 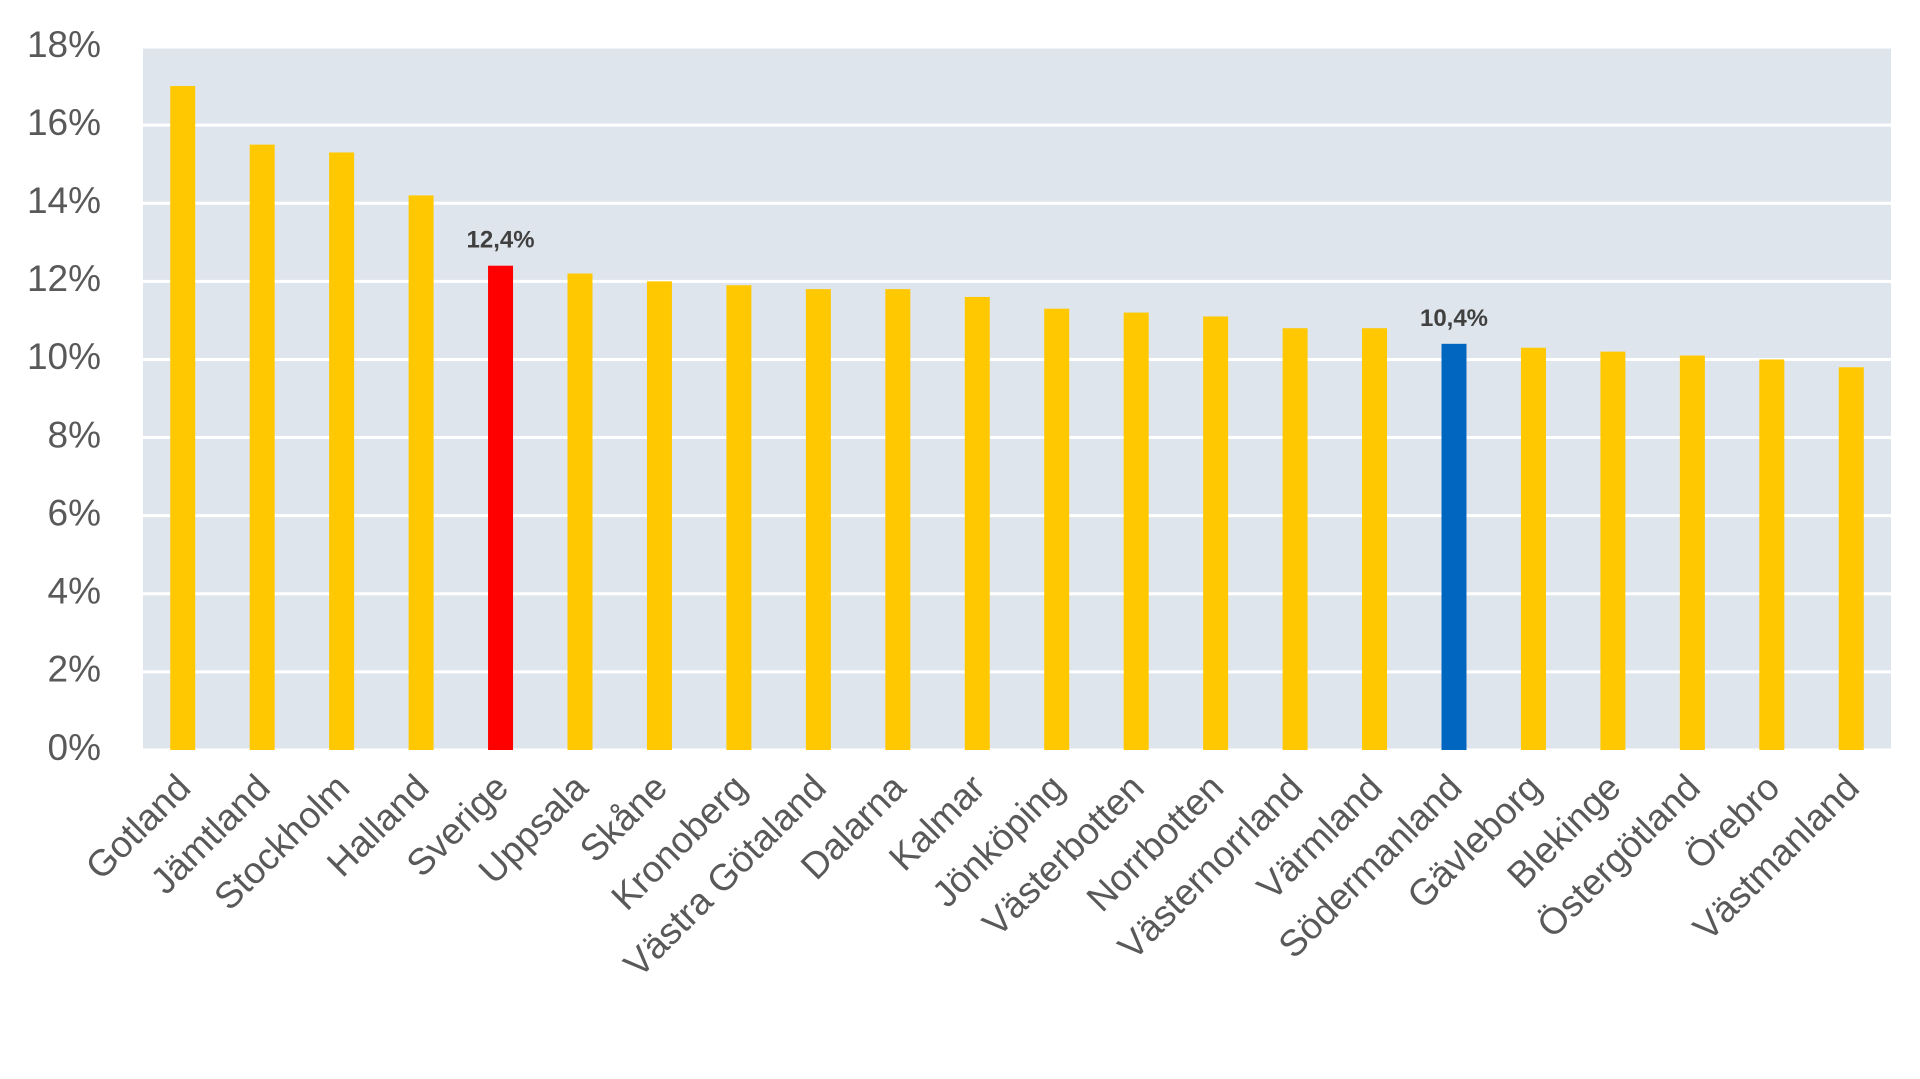 I want to click on bar-östergötland, so click(x=1692, y=552).